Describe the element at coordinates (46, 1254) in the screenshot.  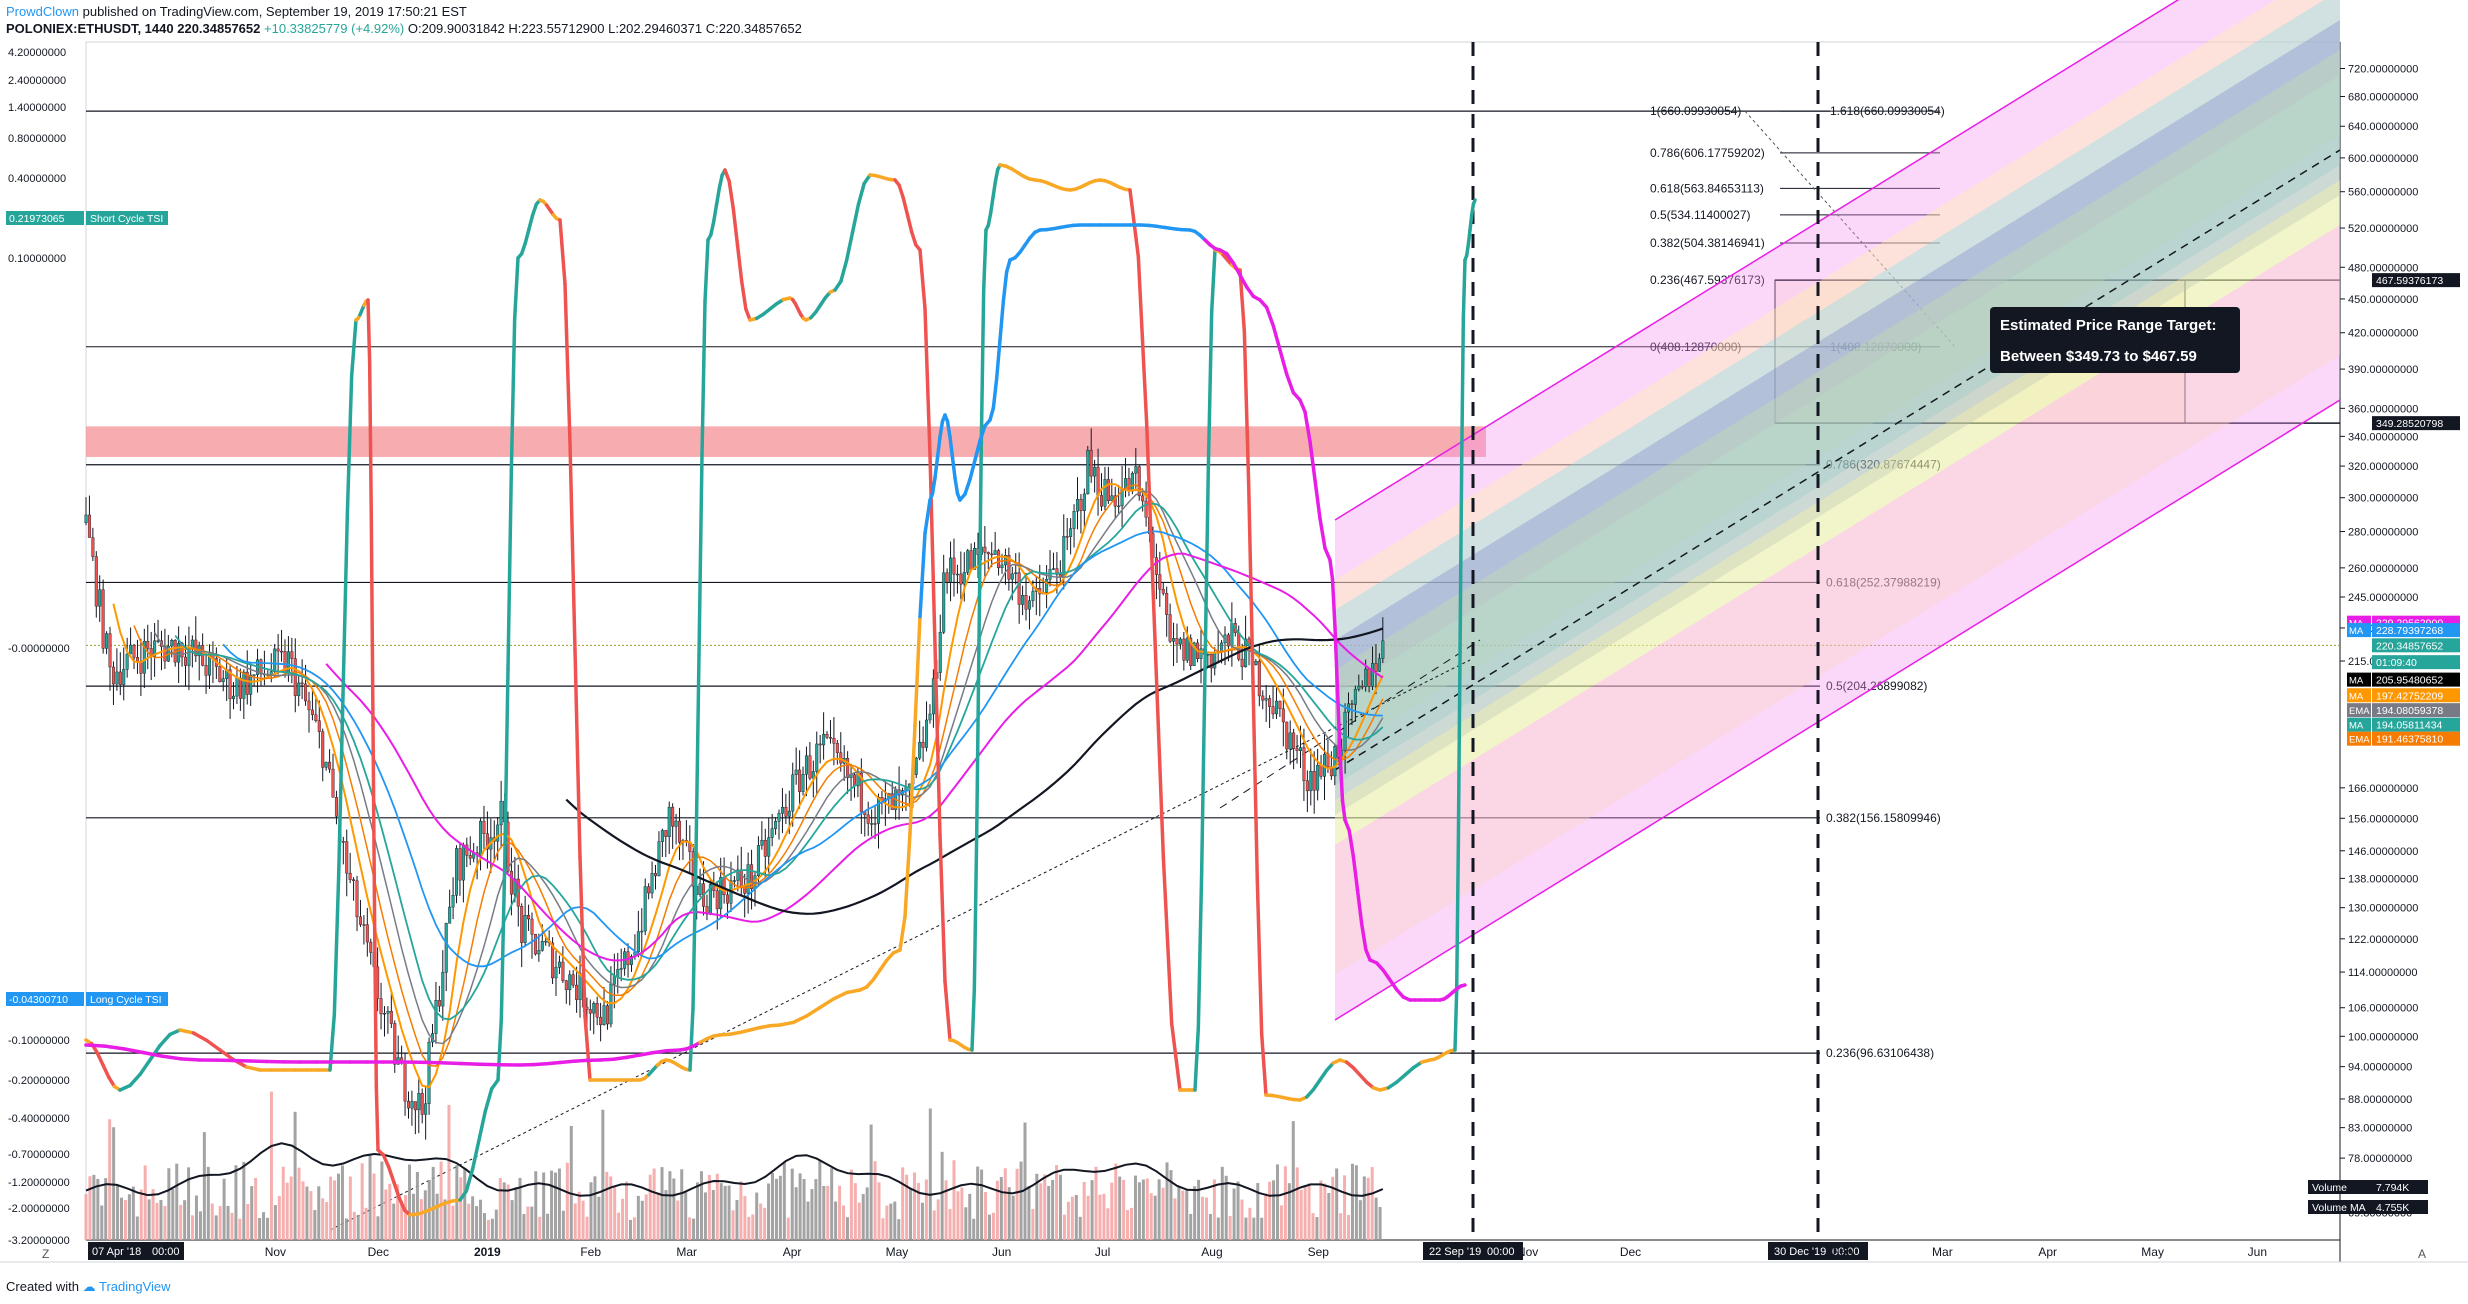
I see `timezone-button: Z` at that location.